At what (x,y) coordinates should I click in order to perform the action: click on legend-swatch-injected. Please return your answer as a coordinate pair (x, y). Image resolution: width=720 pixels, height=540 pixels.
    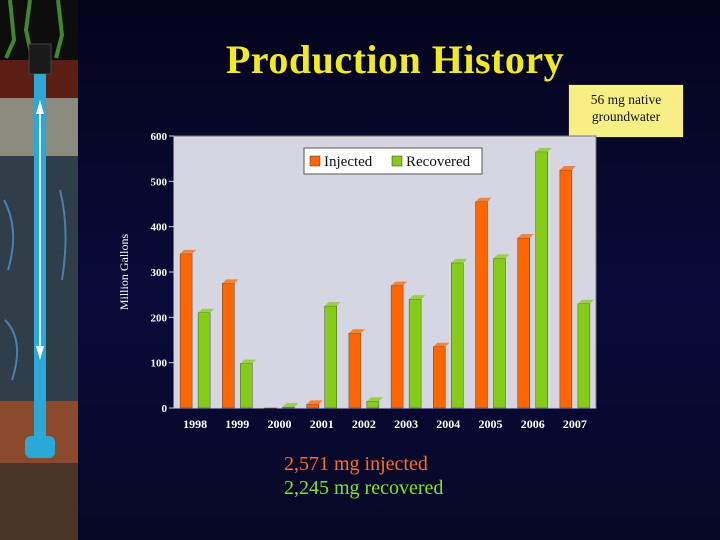
    Looking at the image, I should click on (315, 161).